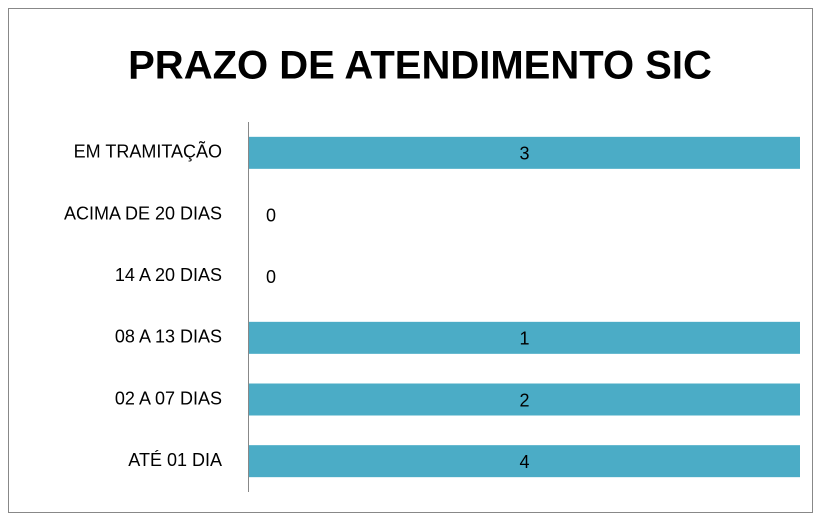 The width and height of the screenshot is (815, 515). What do you see at coordinates (168, 337) in the screenshot?
I see `y-tick-label: 08 A 13 DIAS` at bounding box center [168, 337].